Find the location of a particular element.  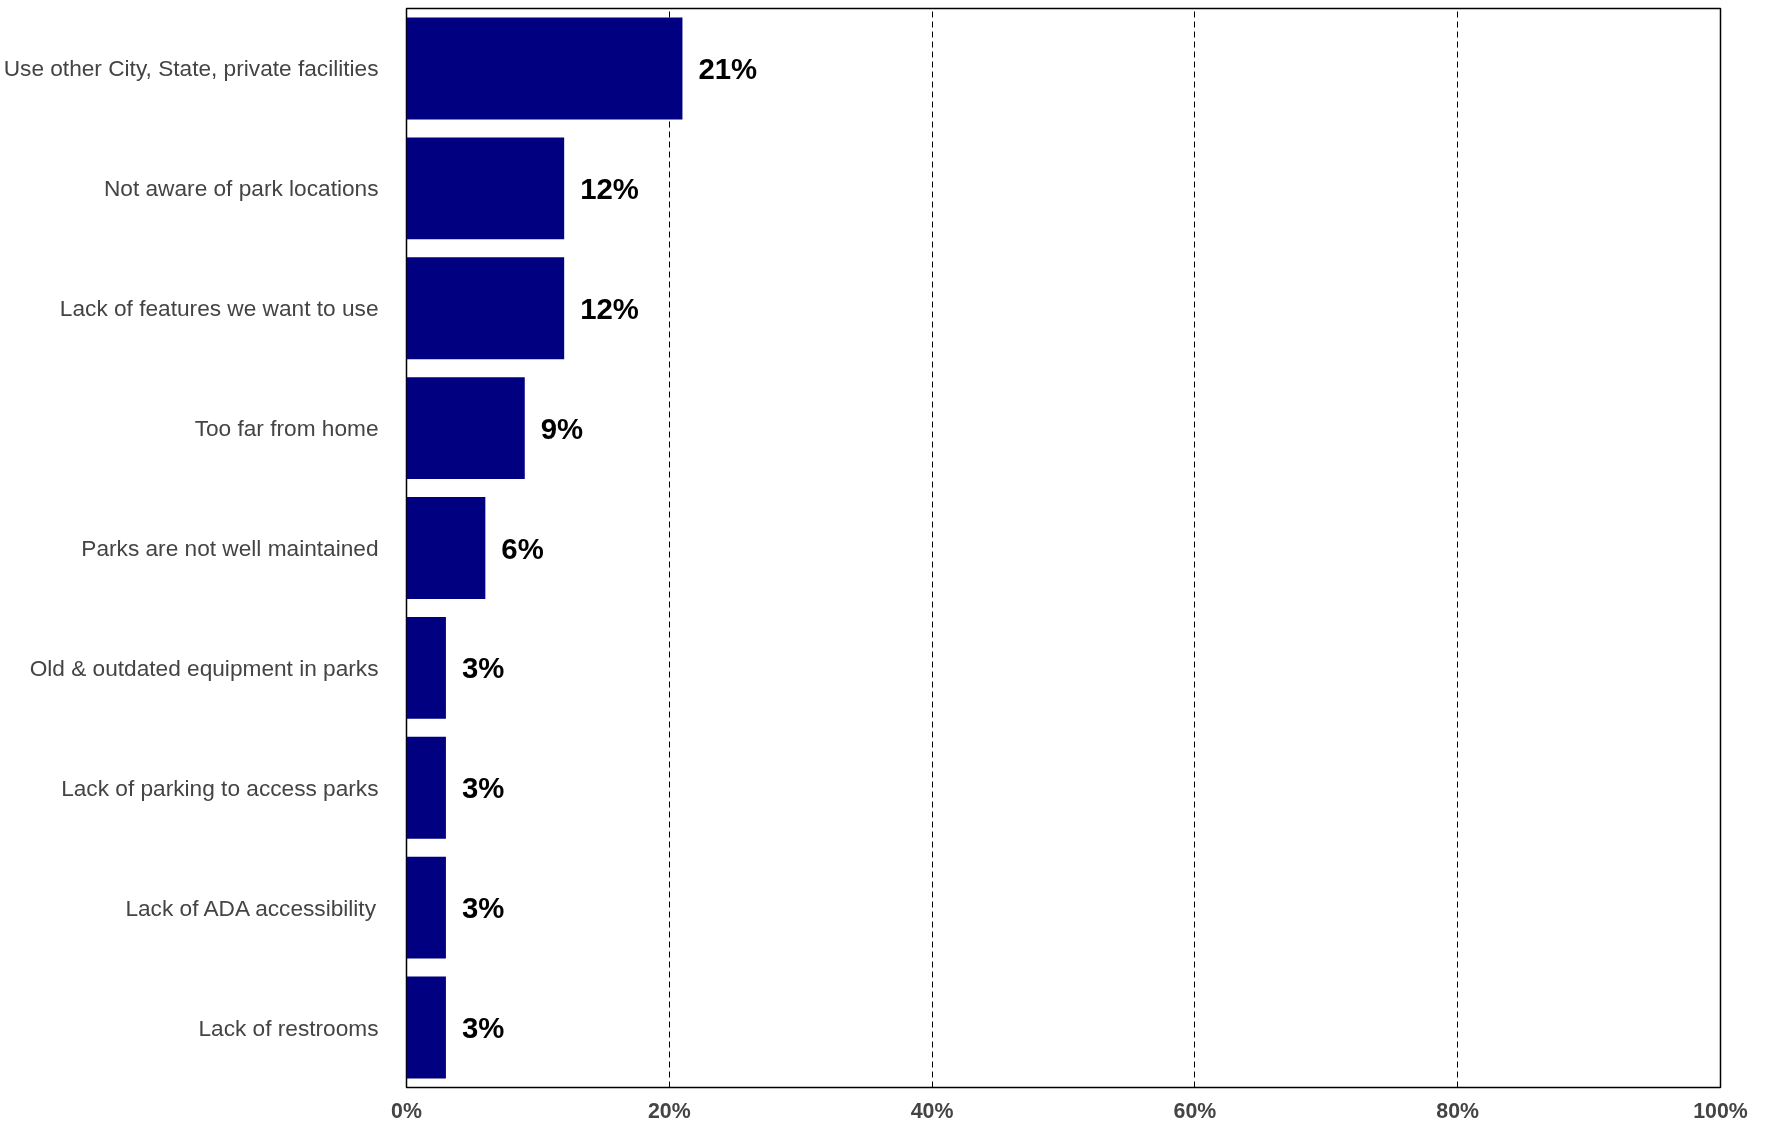

y-tick-label: Too far from home is located at coordinates (286, 428).